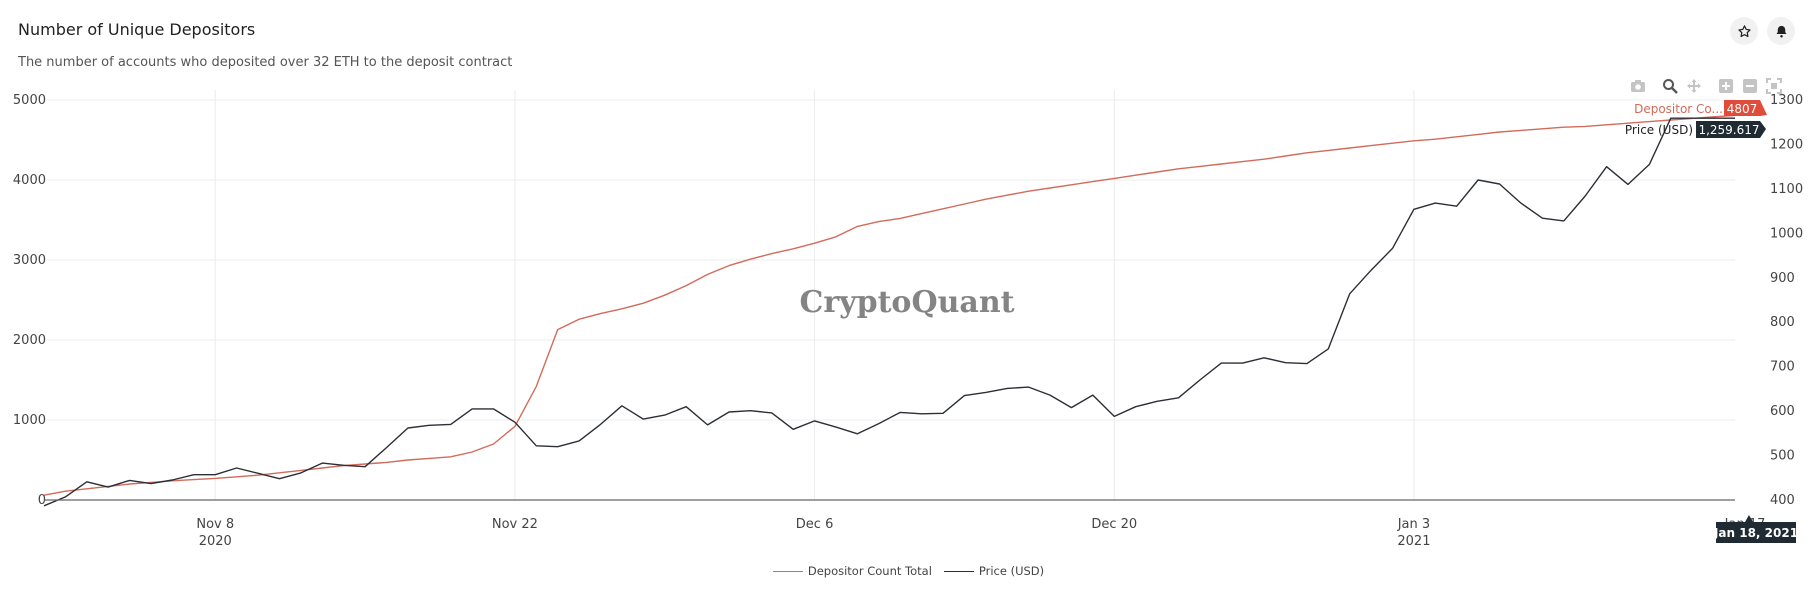 Image resolution: width=1817 pixels, height=592 pixels. What do you see at coordinates (137, 29) in the screenshot?
I see `chart-title: Number of Unique Depositors` at bounding box center [137, 29].